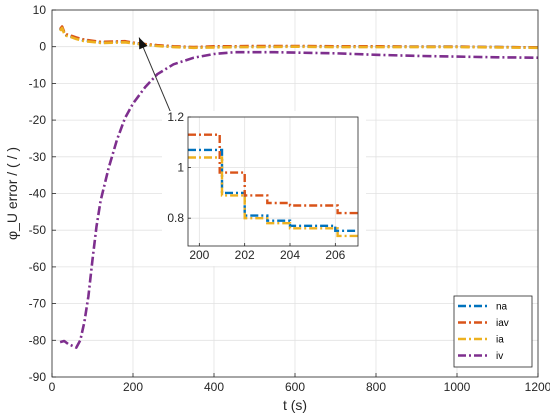 This screenshot has height=417, width=550. What do you see at coordinates (502, 323) in the screenshot?
I see `legend-label-iav: iav` at bounding box center [502, 323].